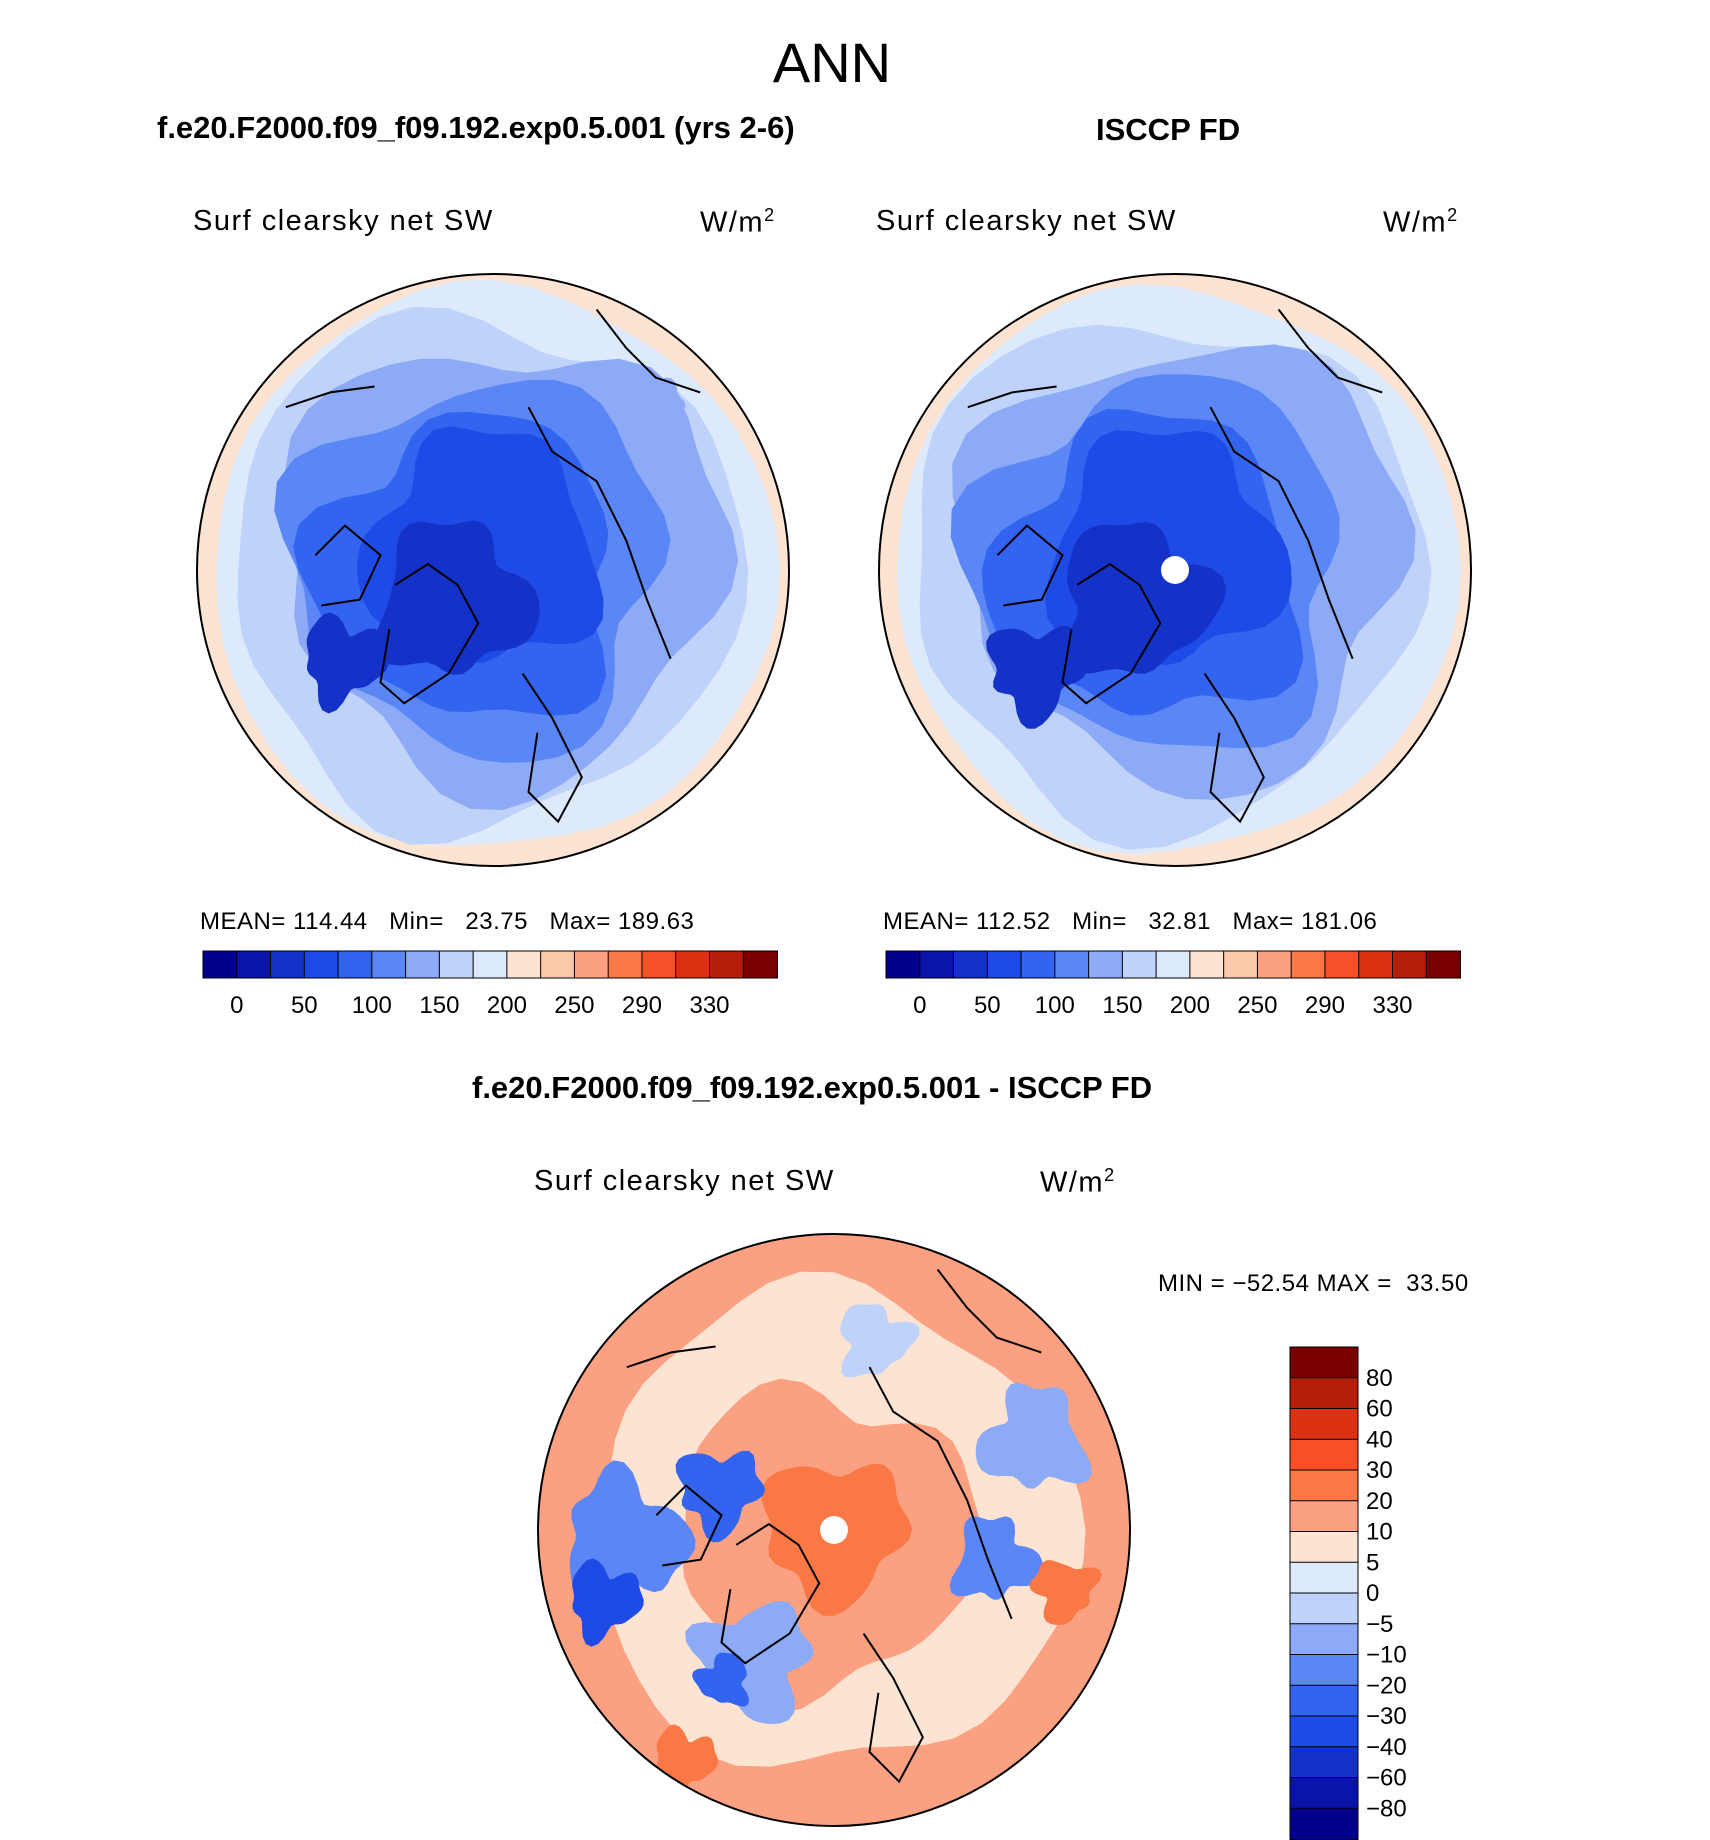 The height and width of the screenshot is (1840, 1710). I want to click on colorbar-tick-label: 40, so click(1379, 1439).